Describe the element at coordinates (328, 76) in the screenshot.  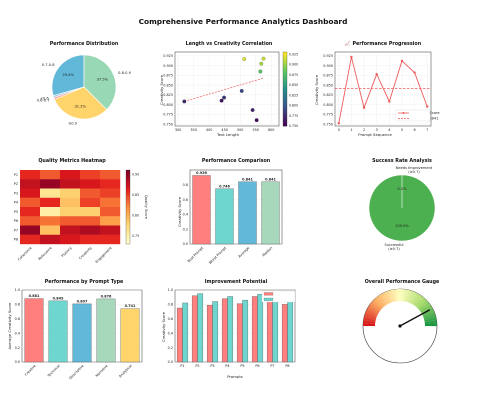
I see `progression-ytick-5: 0.875` at that location.